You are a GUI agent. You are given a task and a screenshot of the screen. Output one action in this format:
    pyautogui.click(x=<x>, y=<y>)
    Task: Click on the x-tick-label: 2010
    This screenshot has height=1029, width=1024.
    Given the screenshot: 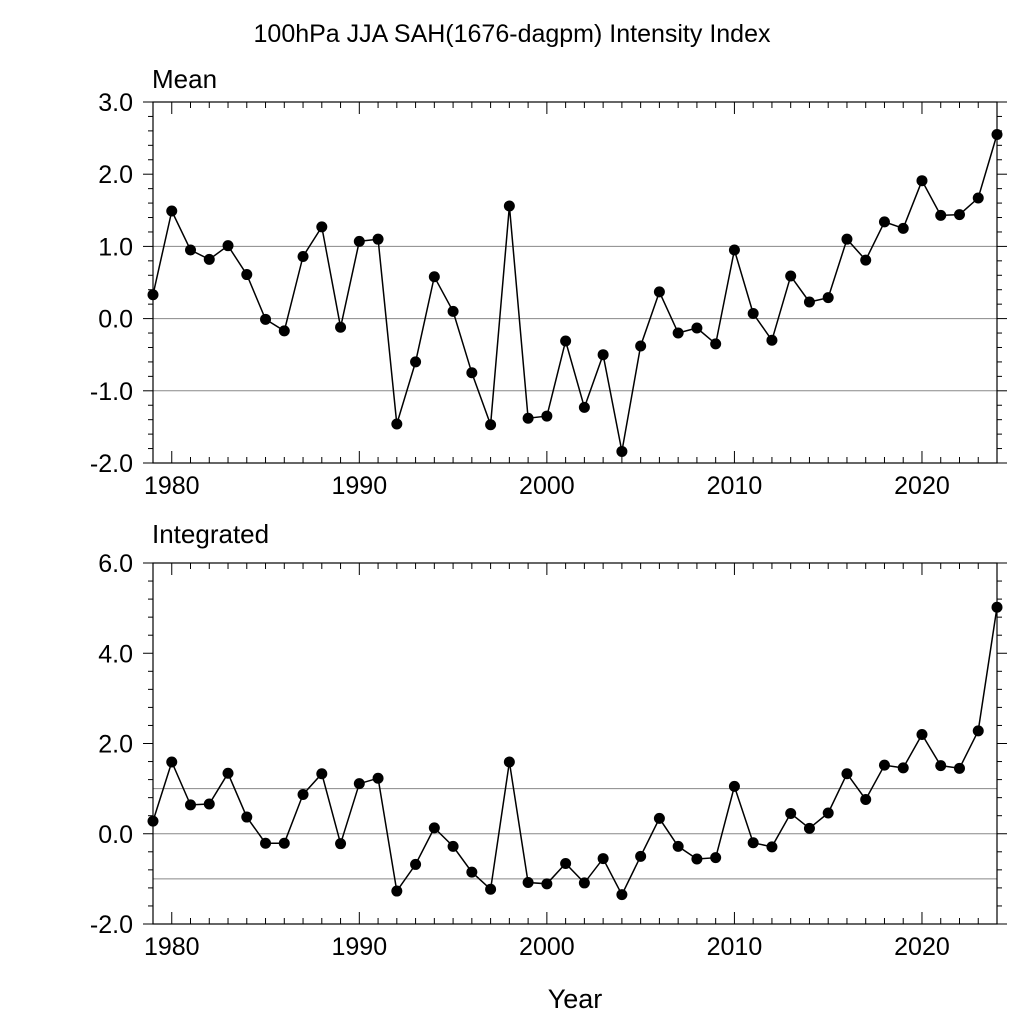 What is the action you would take?
    pyautogui.click(x=735, y=486)
    